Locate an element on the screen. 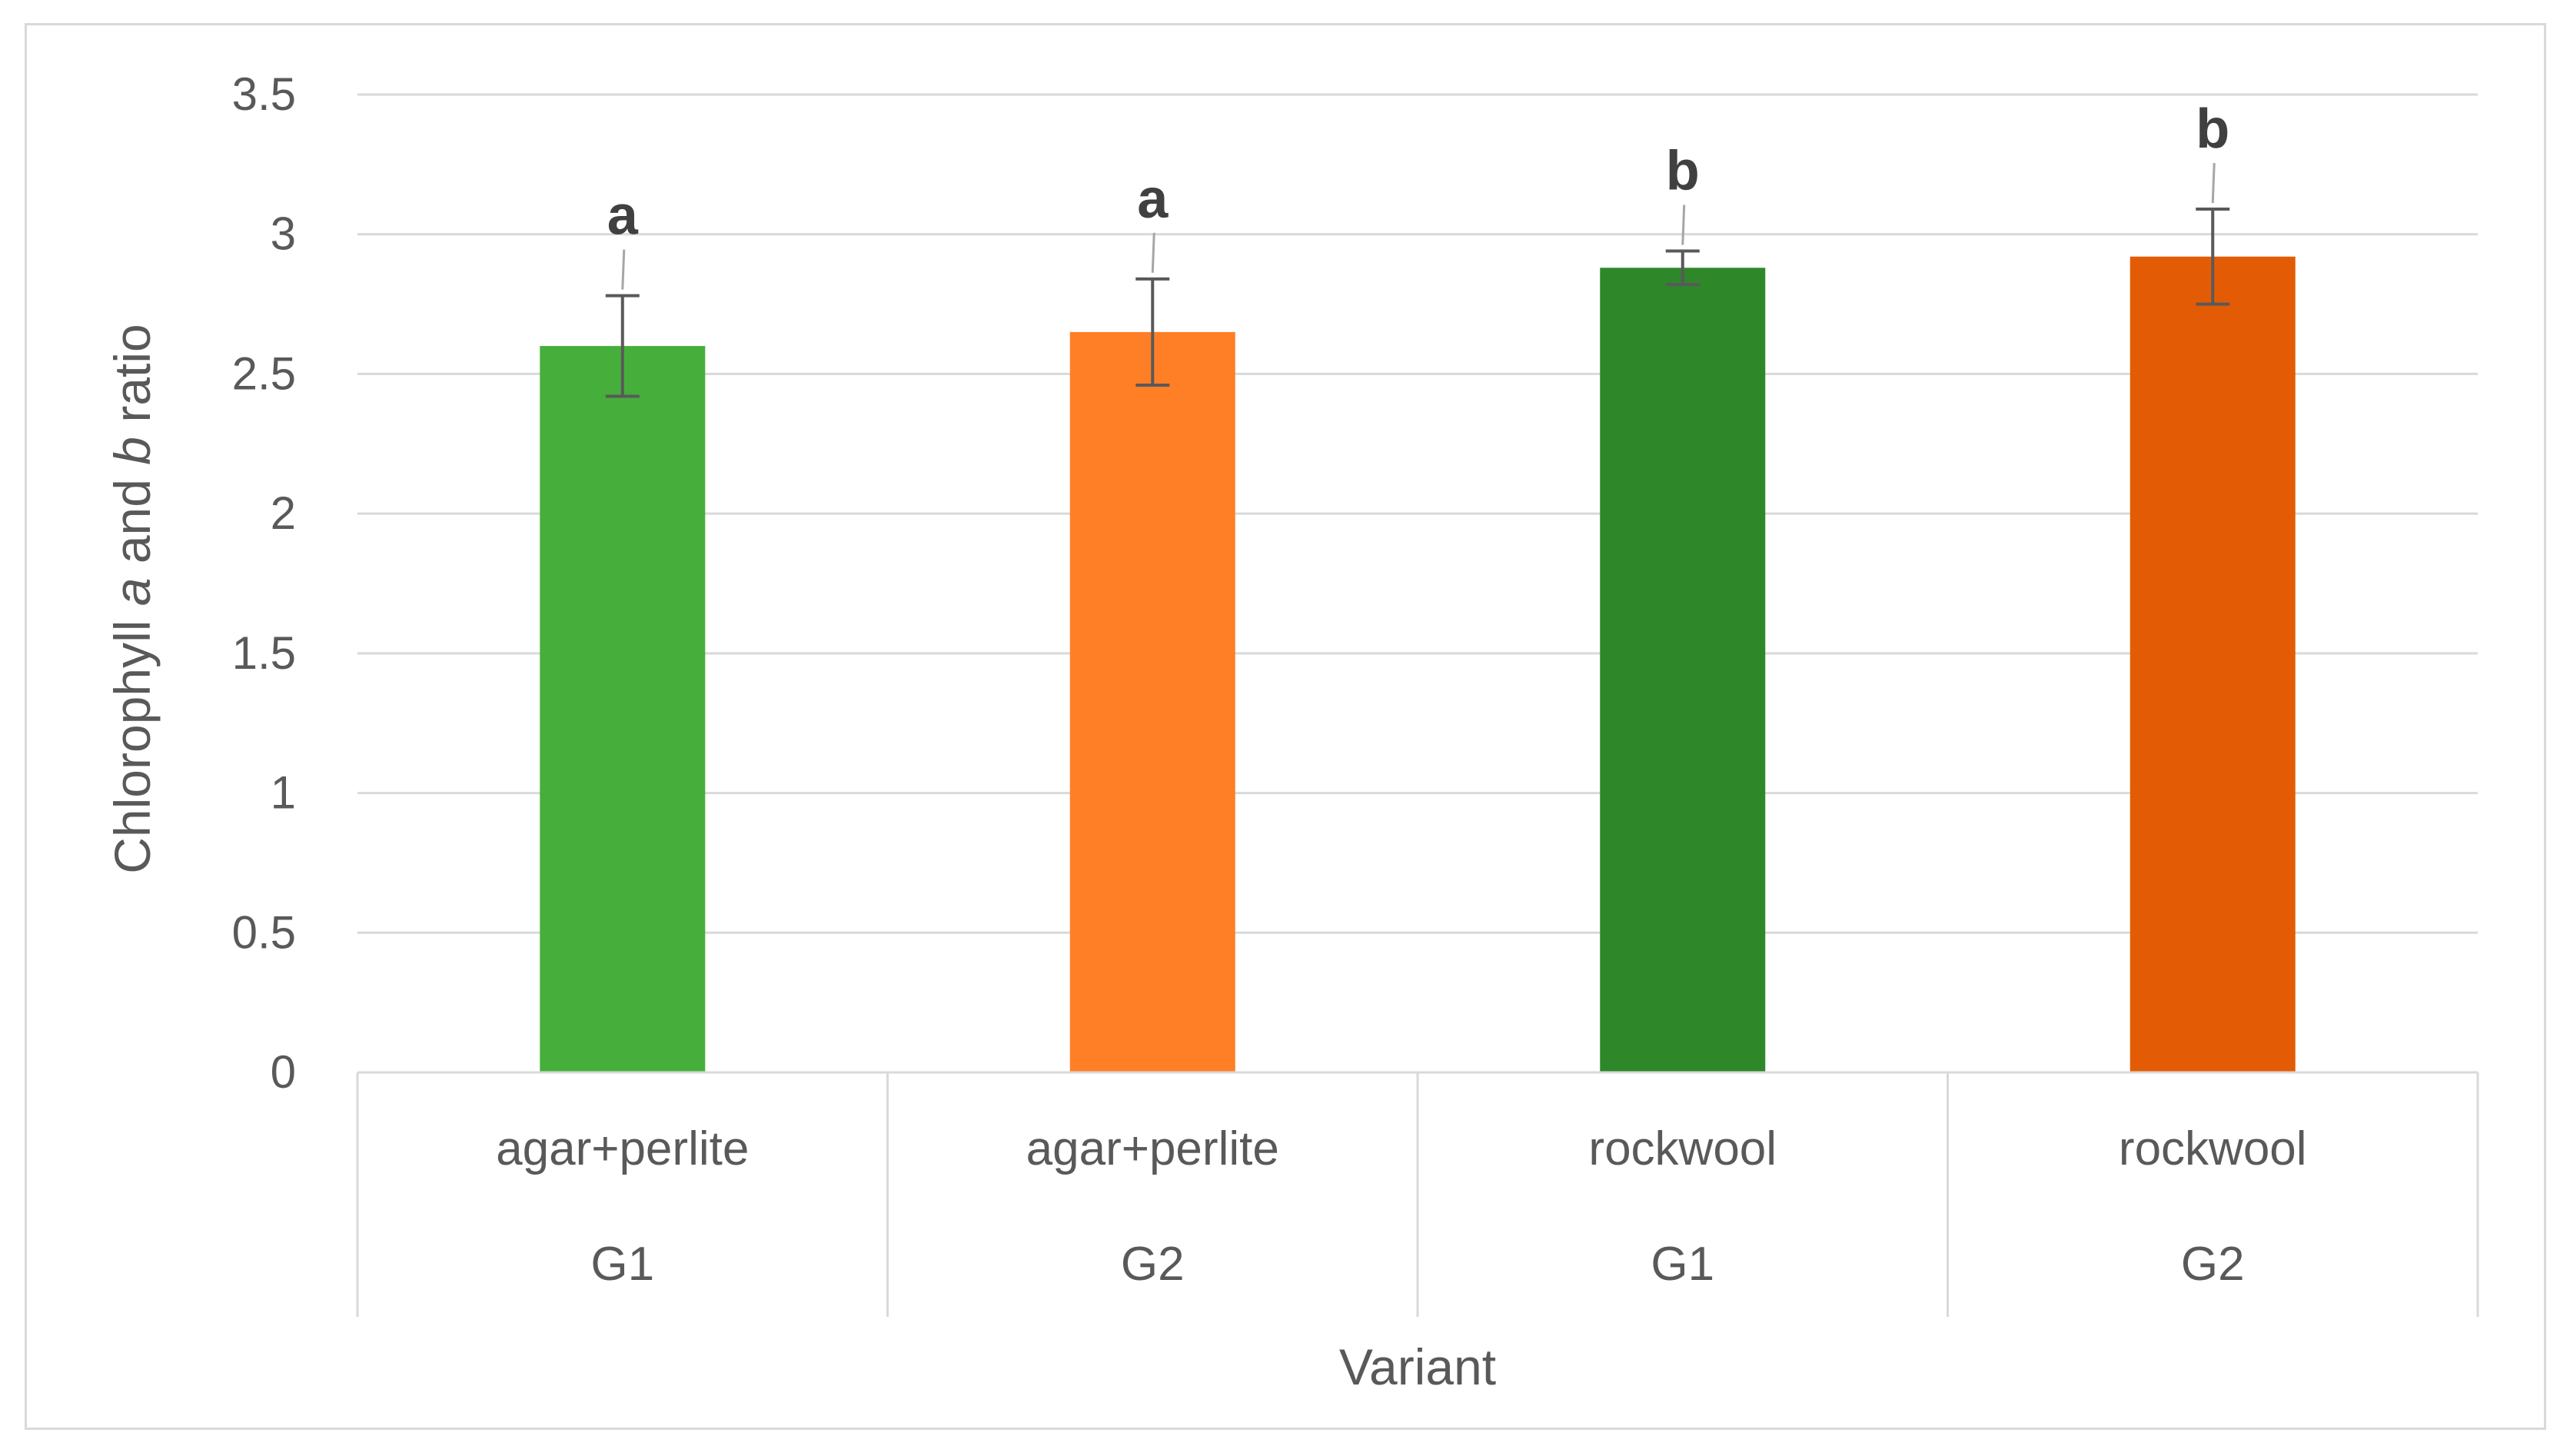  x-axis-title: Variant is located at coordinates (1417, 1366).